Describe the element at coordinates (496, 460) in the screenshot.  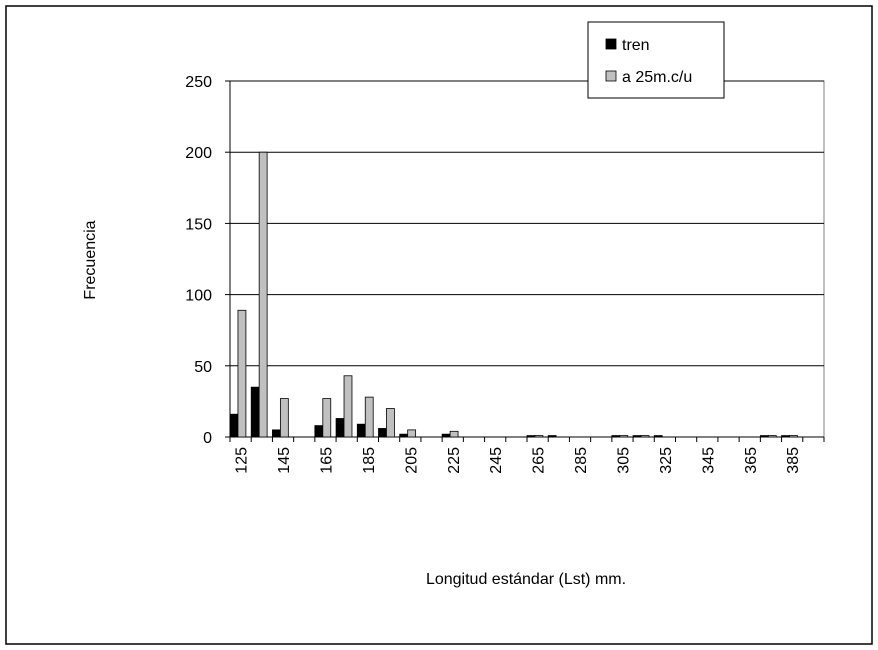
I see `x-tick-label: 245` at that location.